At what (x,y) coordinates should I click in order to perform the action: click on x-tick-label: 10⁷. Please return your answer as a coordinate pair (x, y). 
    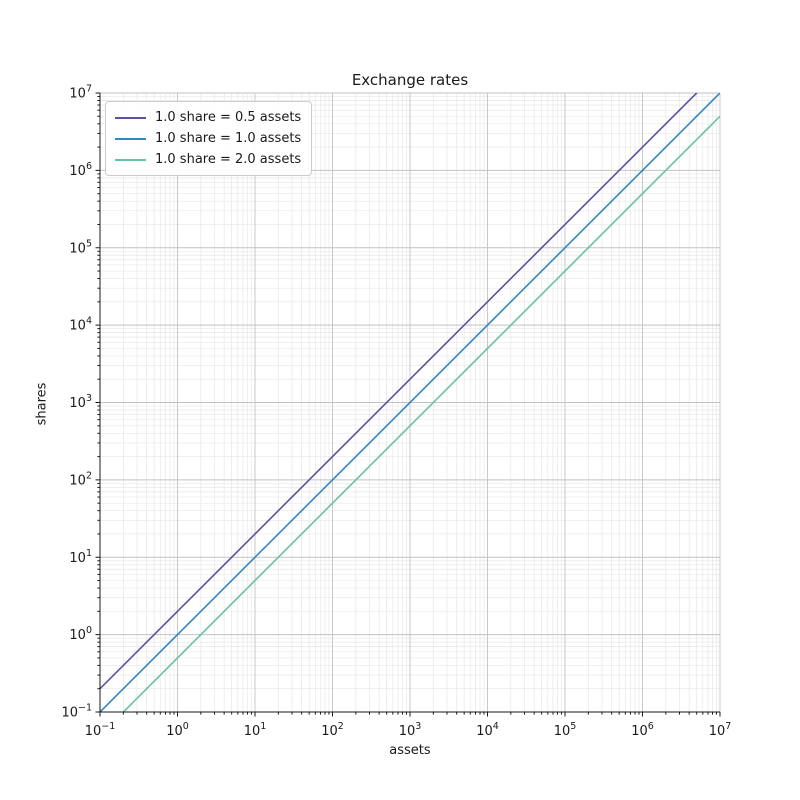
    Looking at the image, I should click on (720, 730).